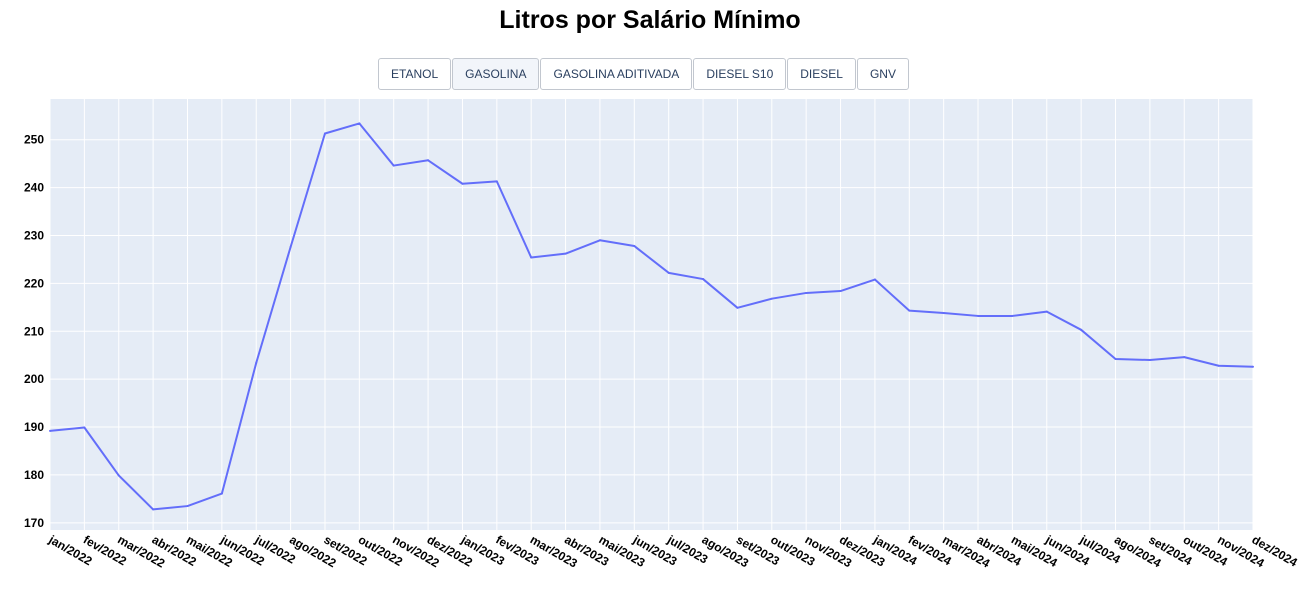 The image size is (1300, 600). I want to click on y-tick-label: 170, so click(34, 523).